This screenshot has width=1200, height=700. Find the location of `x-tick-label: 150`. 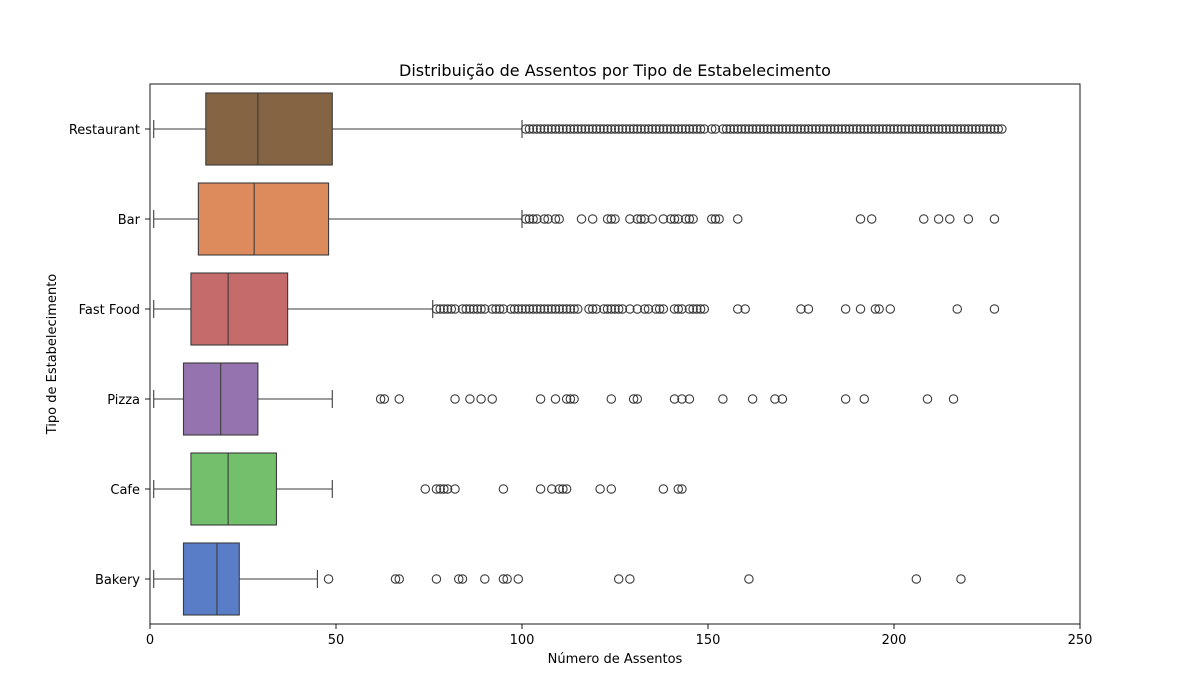

x-tick-label: 150 is located at coordinates (708, 640).